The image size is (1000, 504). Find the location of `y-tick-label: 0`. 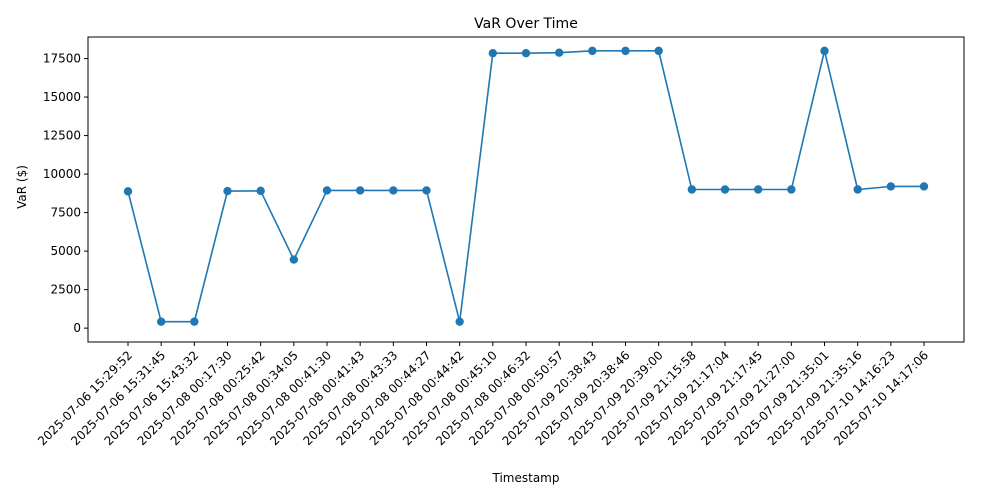

y-tick-label: 0 is located at coordinates (77, 328).